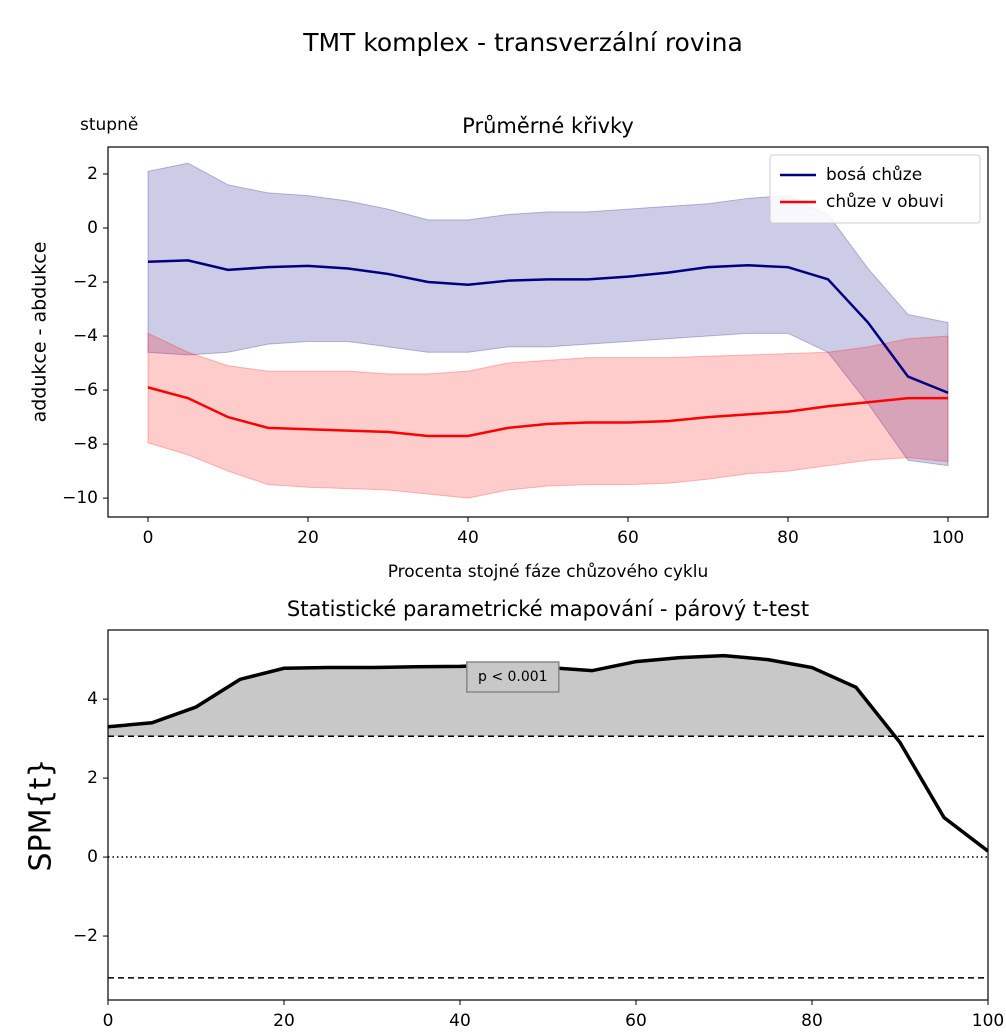 This screenshot has width=1006, height=1032. What do you see at coordinates (874, 175) in the screenshot?
I see `legend-label: bosá chůze` at bounding box center [874, 175].